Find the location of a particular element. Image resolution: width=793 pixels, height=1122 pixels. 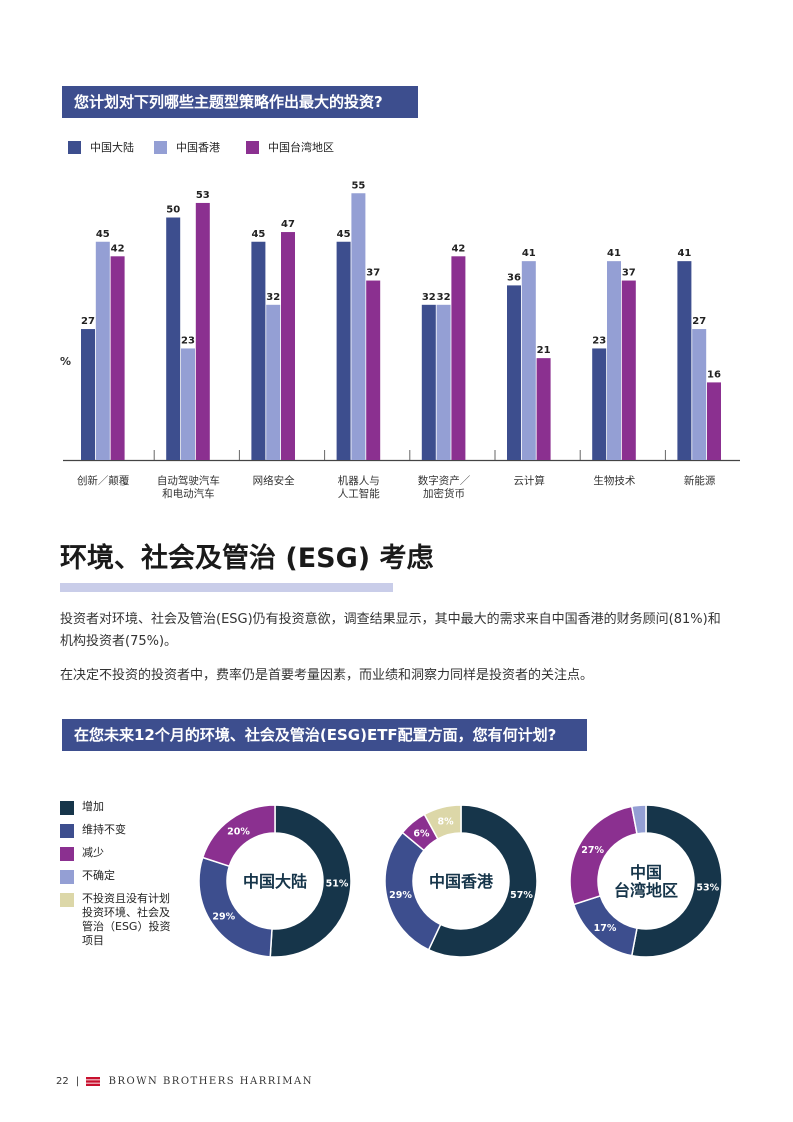

donut-legend-item-unchanged: 维持不变 is located at coordinates (120, 830).